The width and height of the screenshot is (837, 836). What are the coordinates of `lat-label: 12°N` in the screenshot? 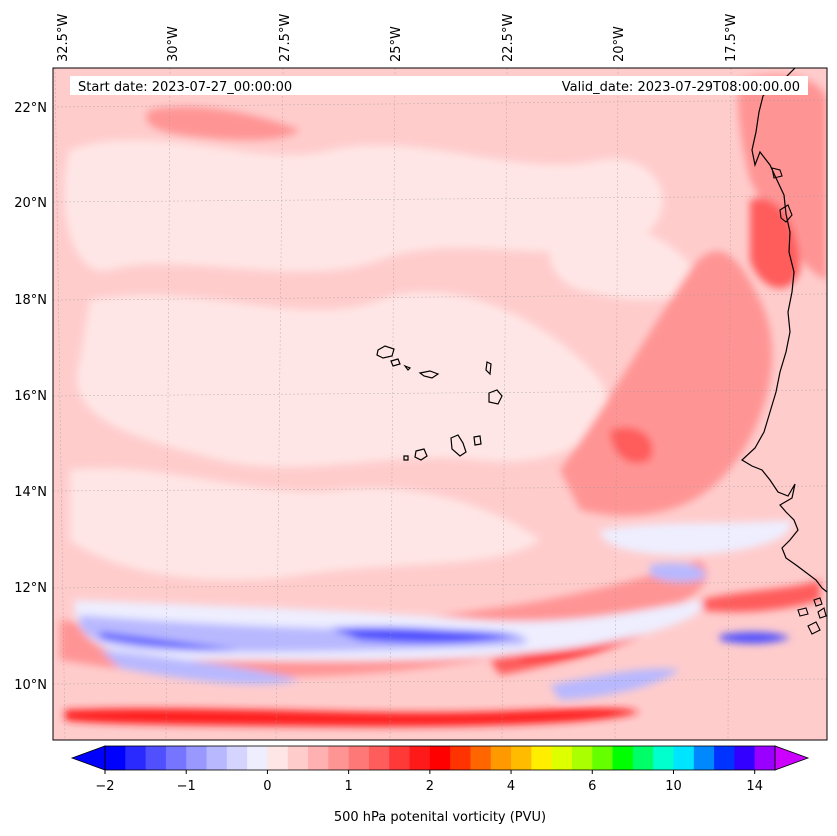 It's located at (30, 588).